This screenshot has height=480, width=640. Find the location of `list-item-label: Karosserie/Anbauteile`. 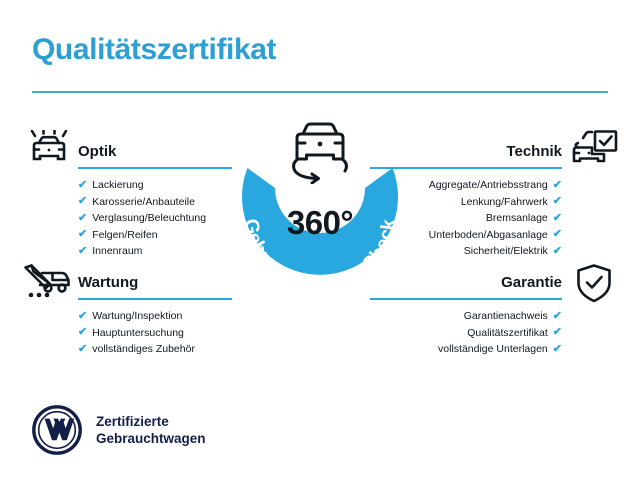

list-item-label: Karosserie/Anbauteile is located at coordinates (143, 201).